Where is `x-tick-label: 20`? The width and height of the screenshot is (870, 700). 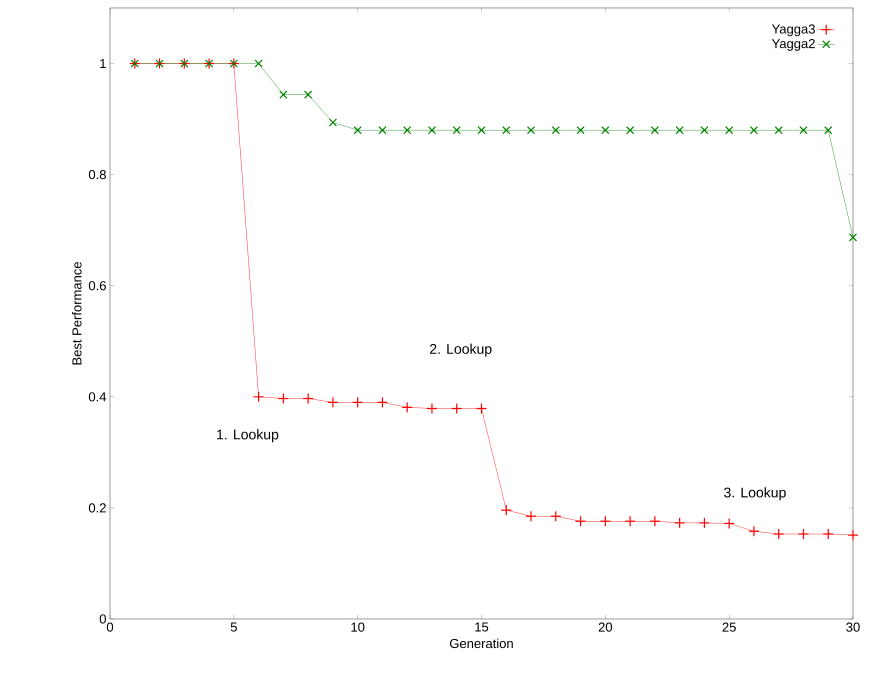
x-tick-label: 20 is located at coordinates (605, 627).